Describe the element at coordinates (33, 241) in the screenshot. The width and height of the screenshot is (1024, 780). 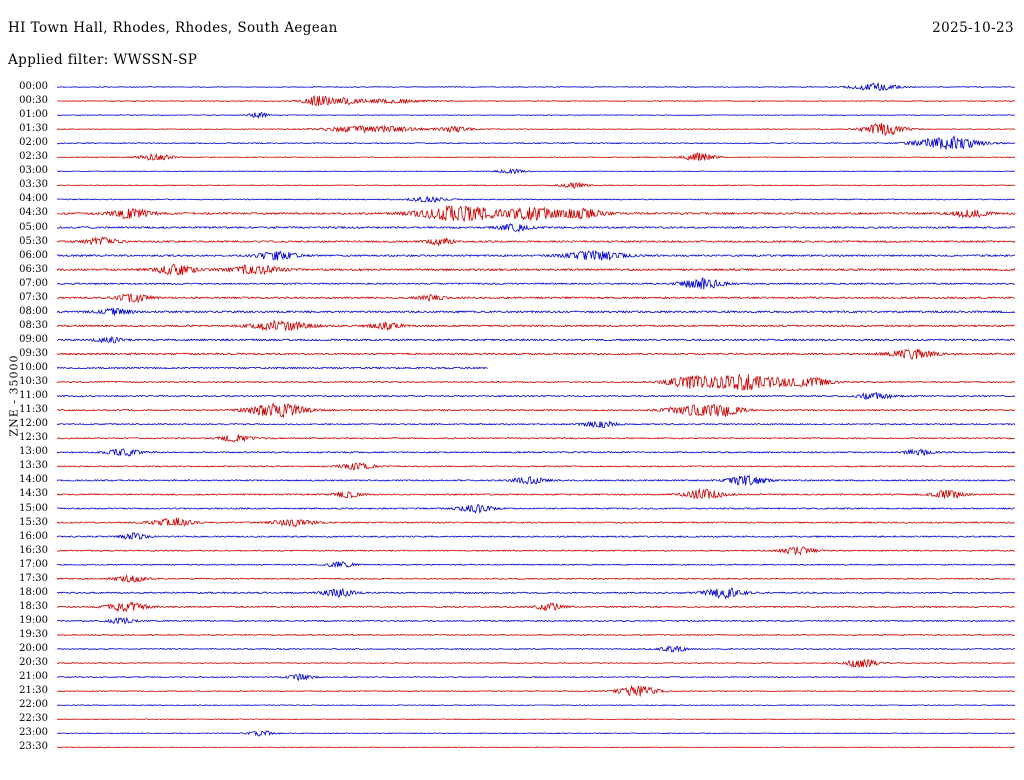
I see `time-tick-label: 05:30` at that location.